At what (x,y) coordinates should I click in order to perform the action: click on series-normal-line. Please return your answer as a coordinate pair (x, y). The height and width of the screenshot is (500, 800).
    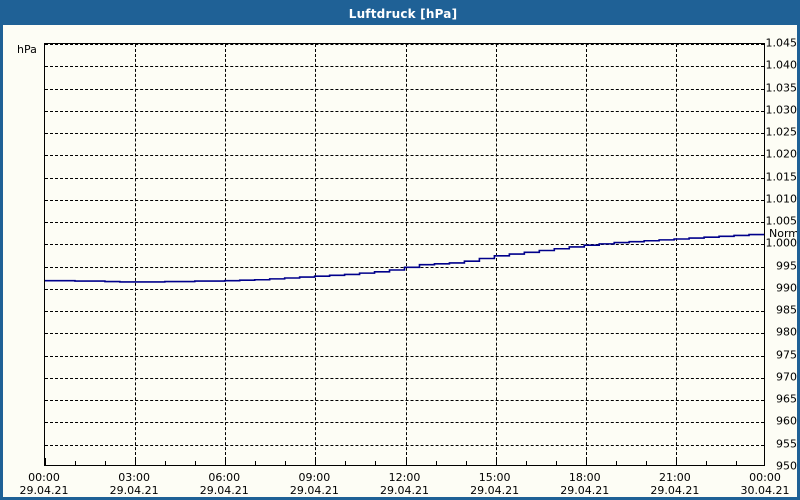
    Looking at the image, I should click on (404, 258).